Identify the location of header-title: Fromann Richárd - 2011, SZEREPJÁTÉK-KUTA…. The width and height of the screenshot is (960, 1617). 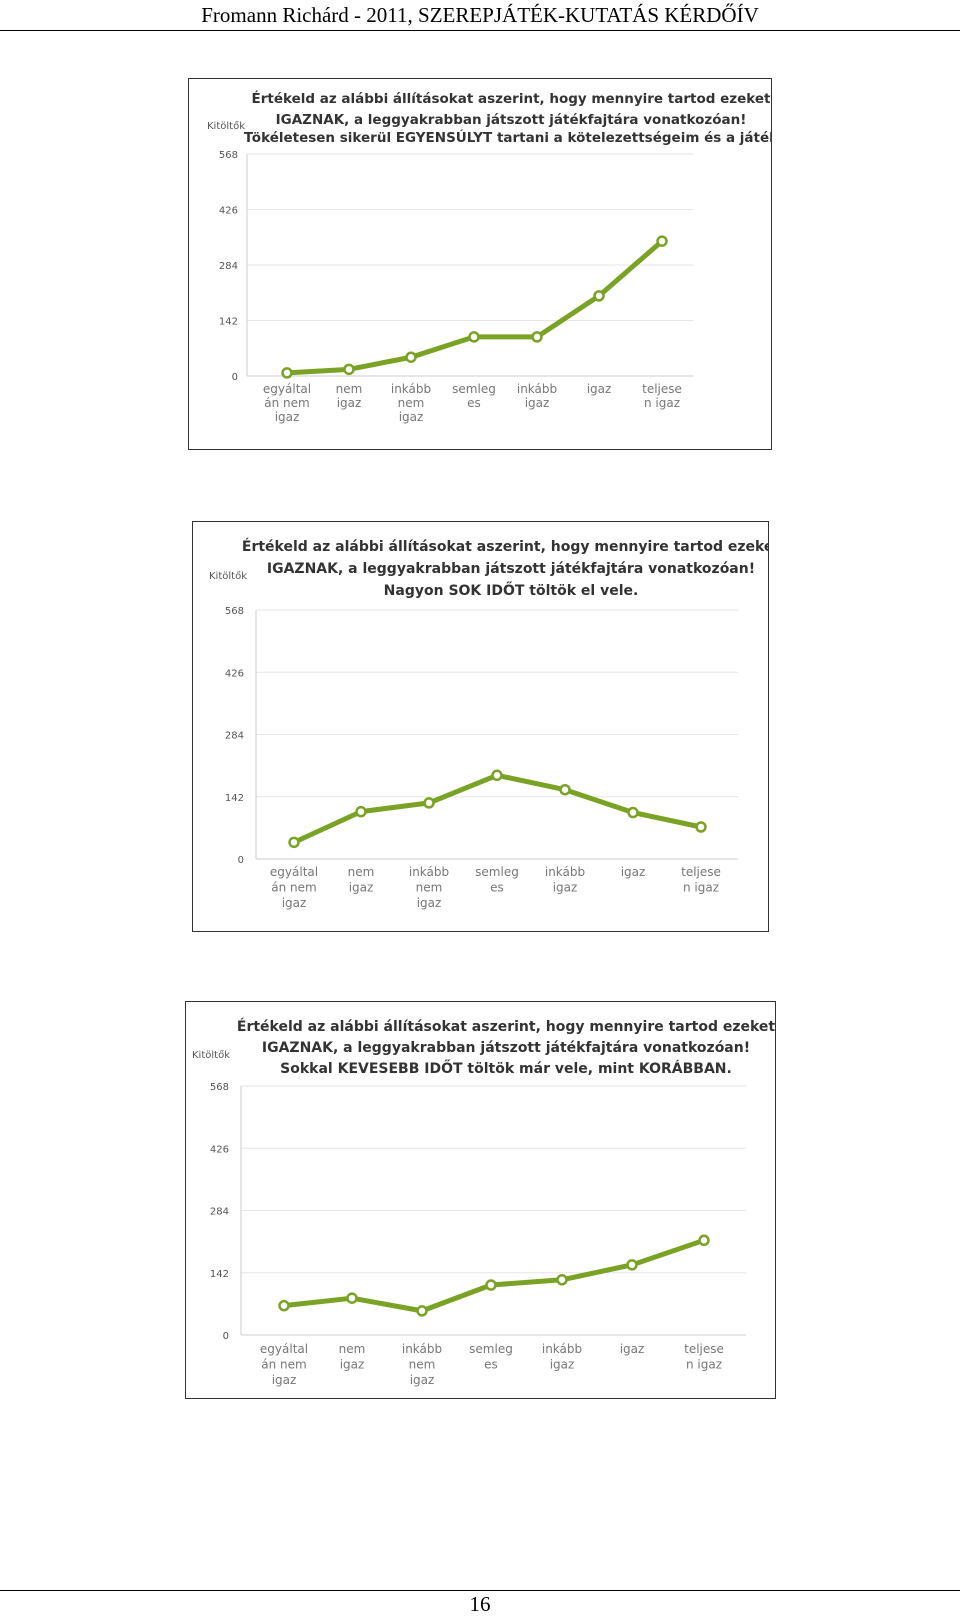
(480, 15).